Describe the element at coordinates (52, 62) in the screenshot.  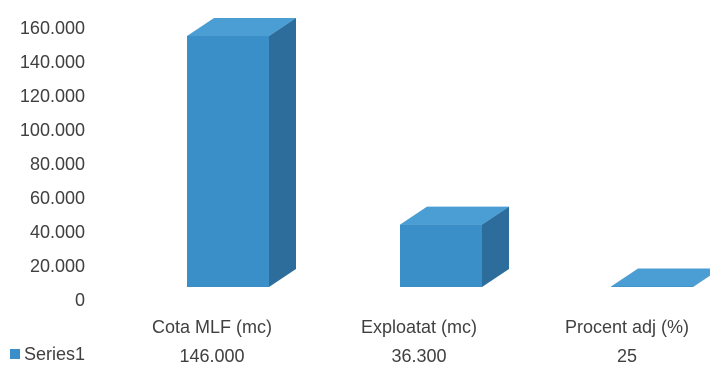
I see `y-tick-label: 140.000` at that location.